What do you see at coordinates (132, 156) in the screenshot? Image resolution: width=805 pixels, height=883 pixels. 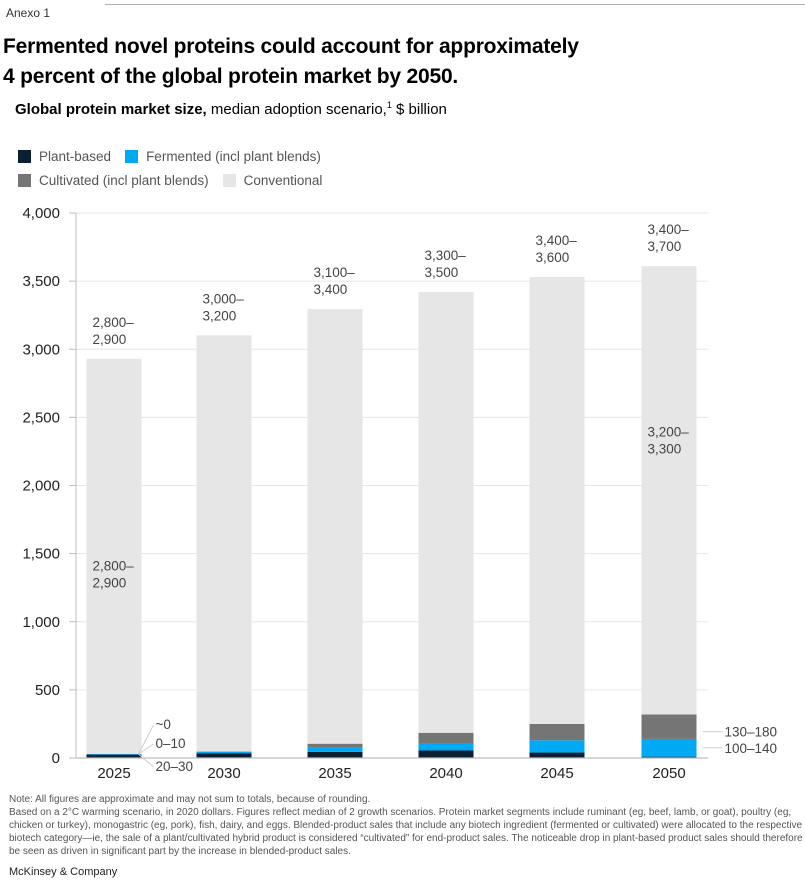 I see `legend-swatch-fermented` at bounding box center [132, 156].